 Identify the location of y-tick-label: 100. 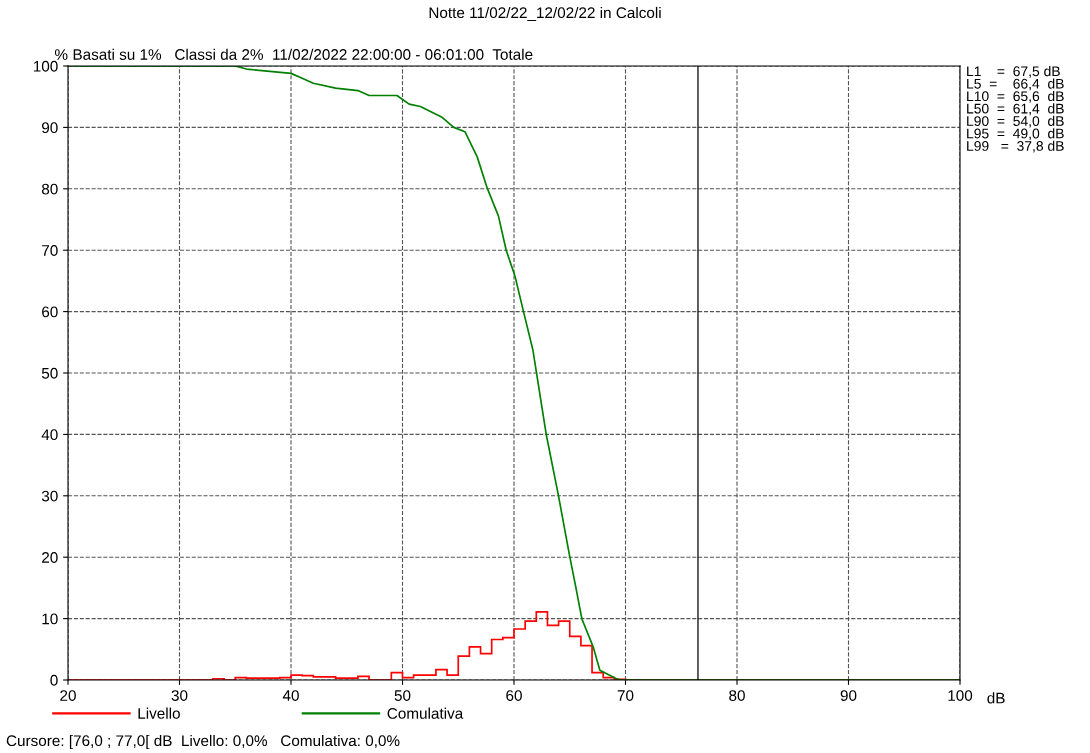
(45, 66).